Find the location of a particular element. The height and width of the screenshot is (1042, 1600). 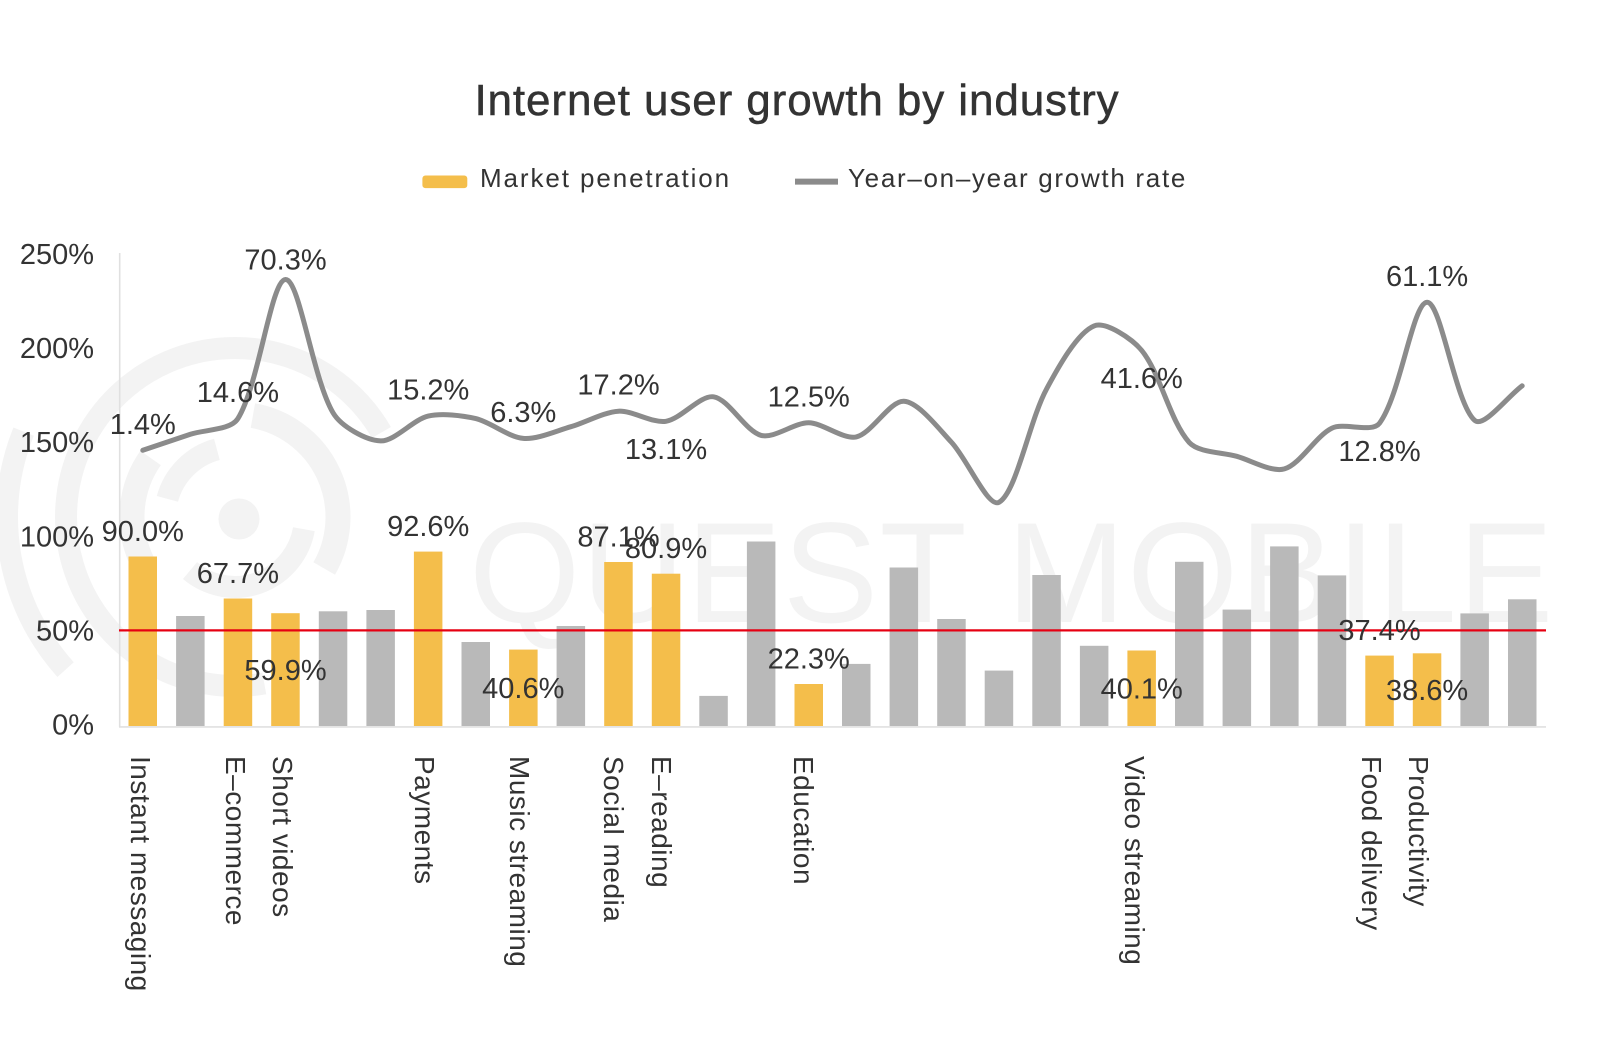

svg-text: 59.9% is located at coordinates (285, 671).